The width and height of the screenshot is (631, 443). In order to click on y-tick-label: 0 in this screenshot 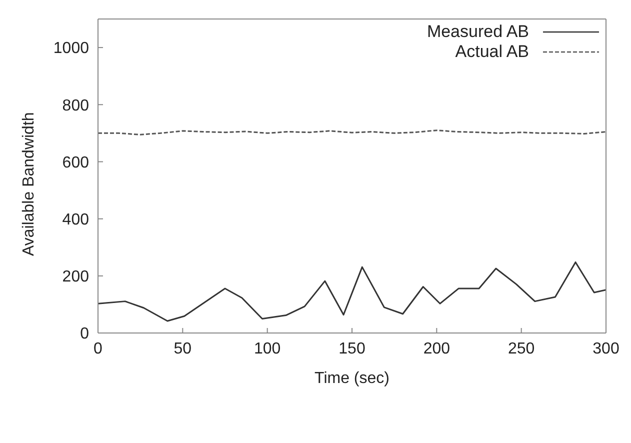, I will do `click(85, 334)`.